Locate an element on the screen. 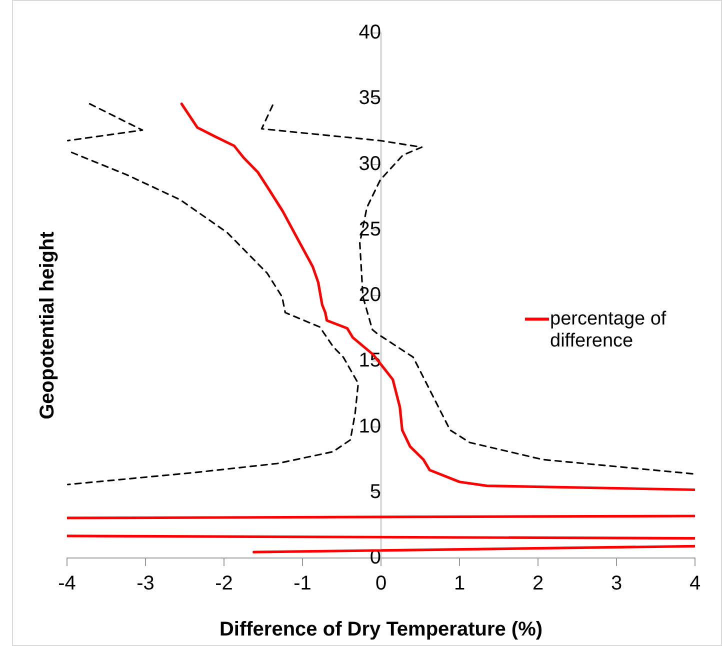 This screenshot has width=722, height=646. y-axis-title: Geopotential height is located at coordinates (47, 325).